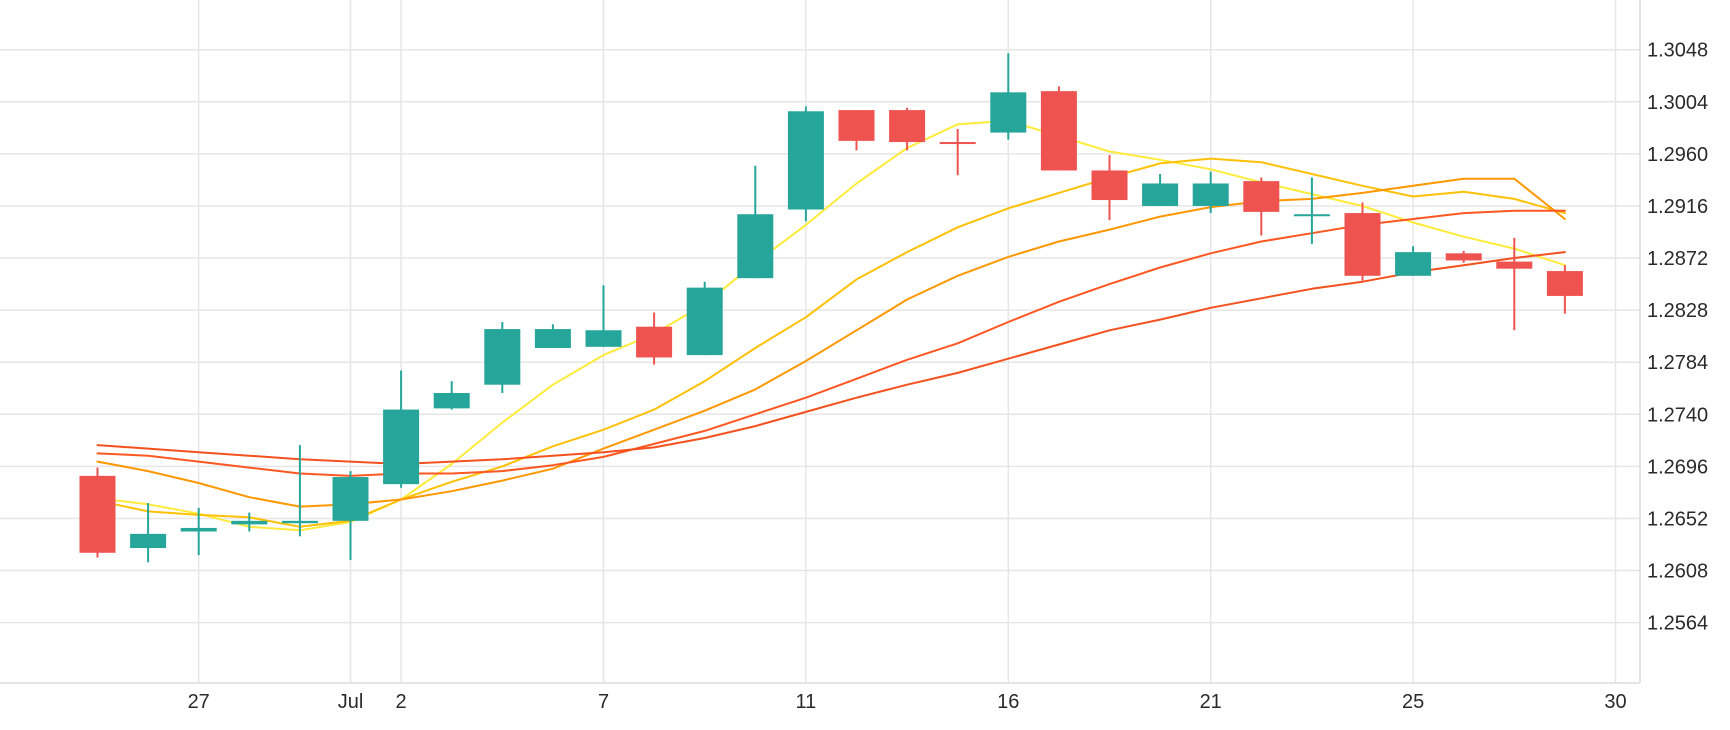 This screenshot has height=730, width=1730. What do you see at coordinates (1211, 702) in the screenshot?
I see `x-tick-label: 21` at bounding box center [1211, 702].